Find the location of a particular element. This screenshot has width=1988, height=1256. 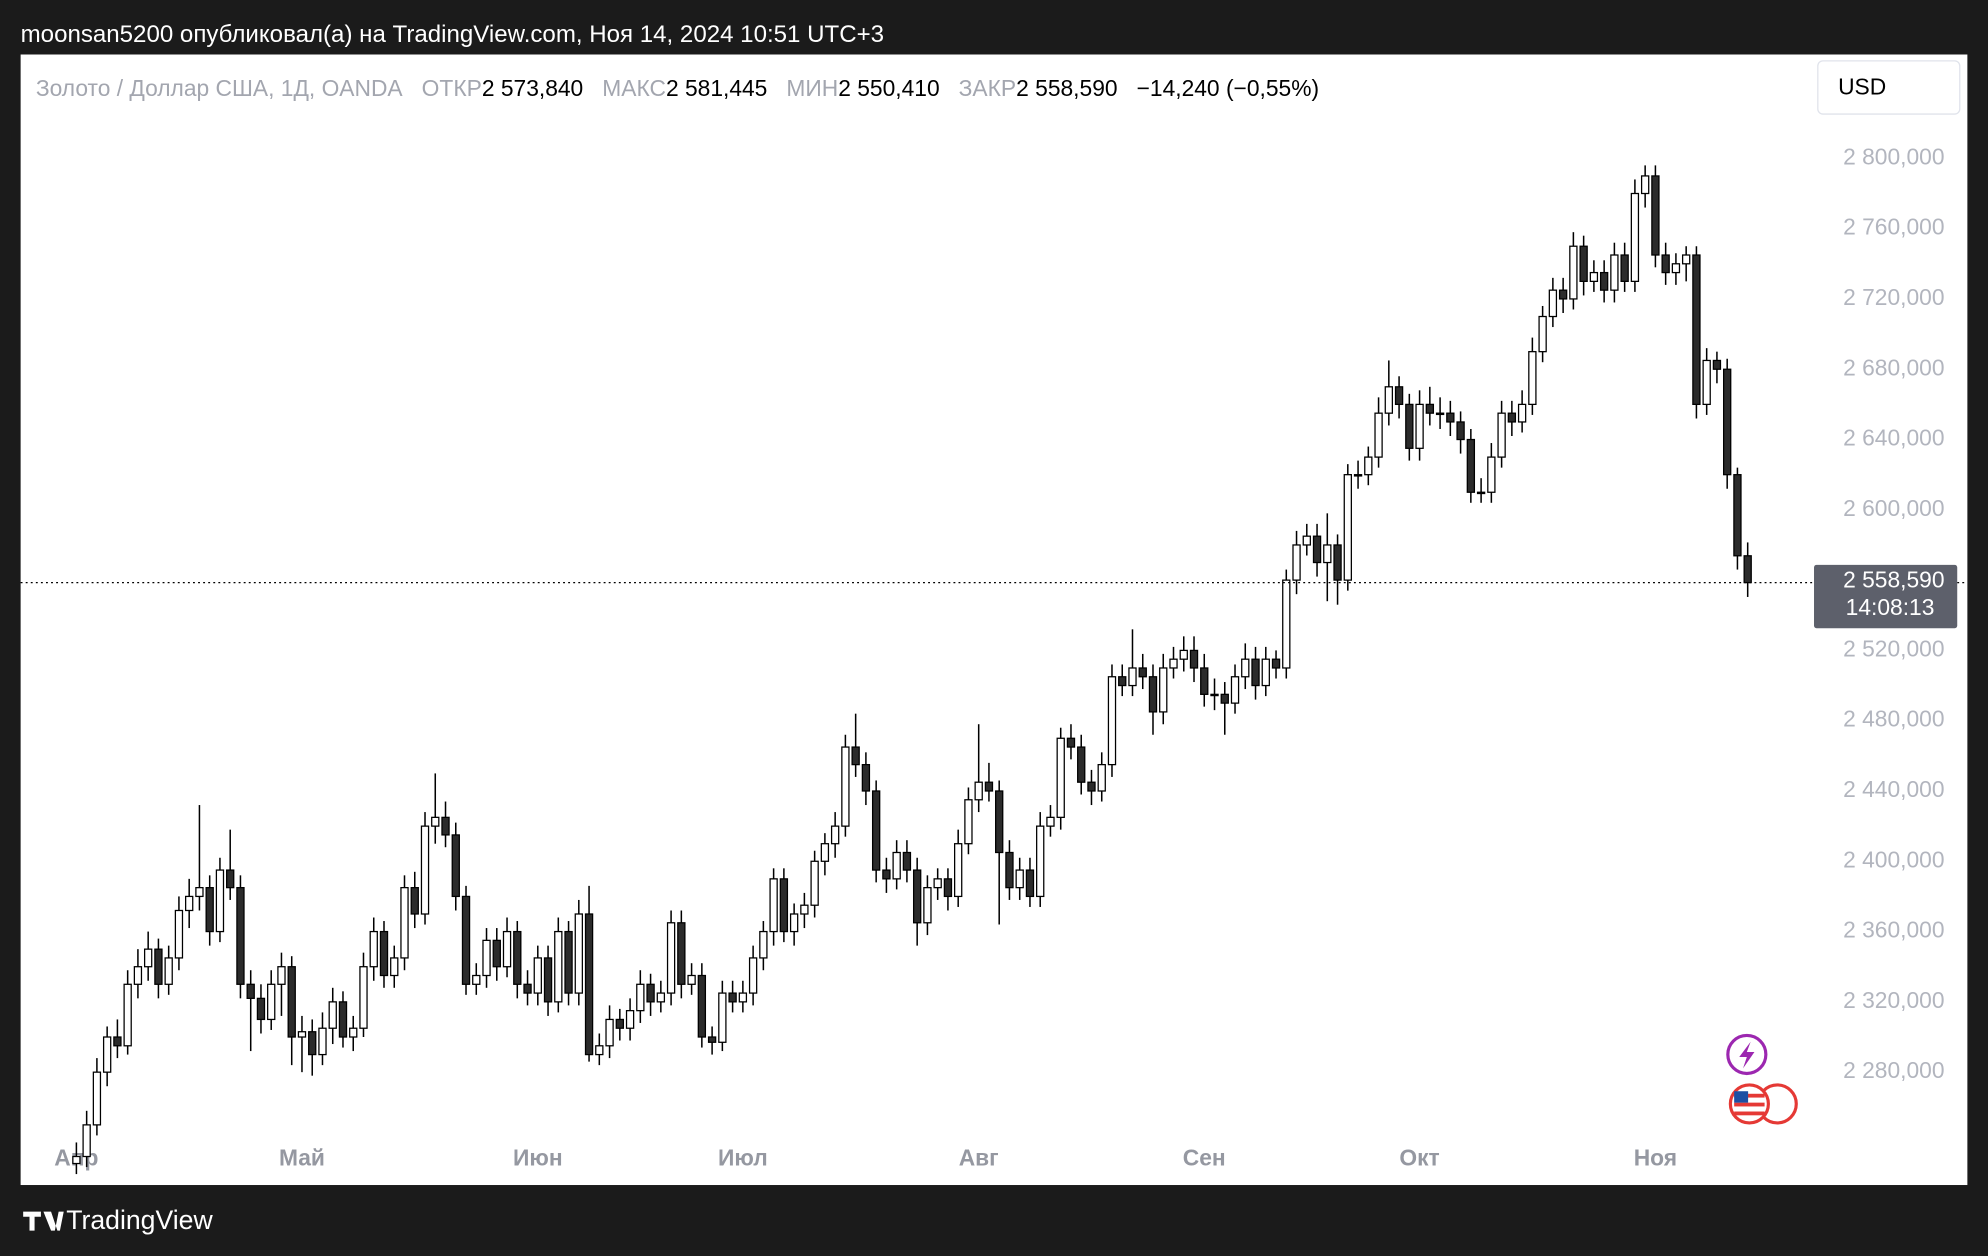

currency-button is located at coordinates (1889, 87).